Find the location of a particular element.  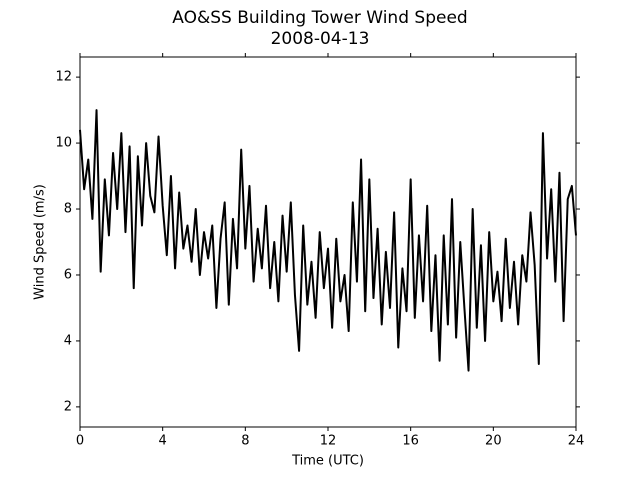

y-tick-label: 2 is located at coordinates (68, 406).